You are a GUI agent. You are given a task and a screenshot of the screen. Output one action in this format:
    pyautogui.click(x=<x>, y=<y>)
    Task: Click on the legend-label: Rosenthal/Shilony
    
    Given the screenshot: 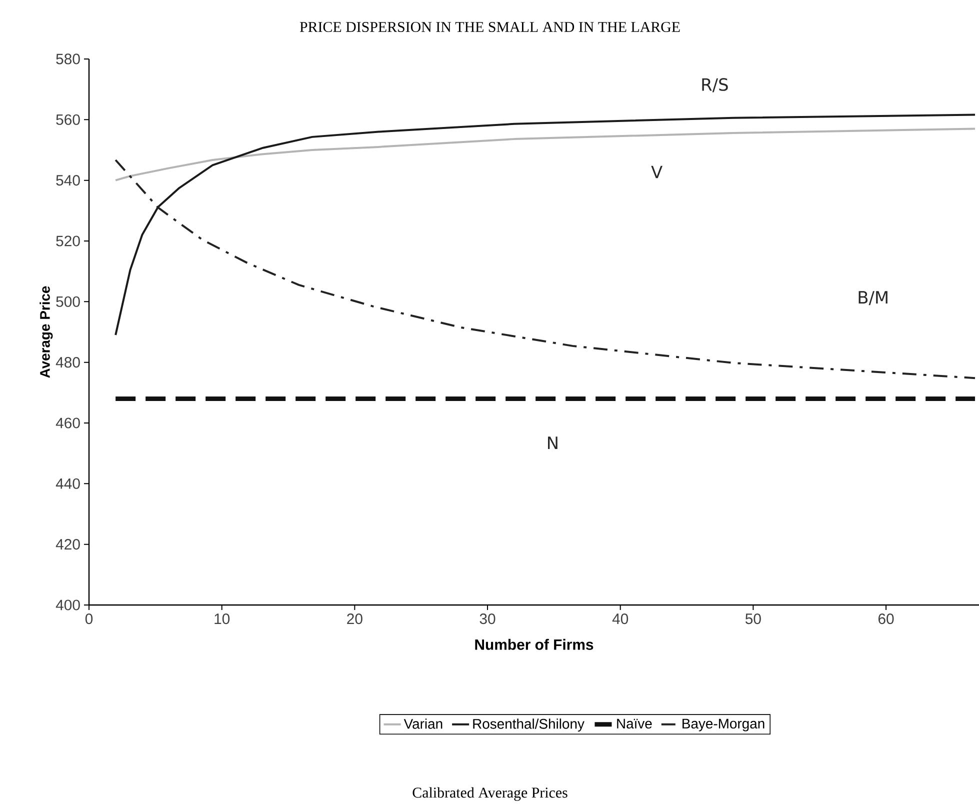 What is the action you would take?
    pyautogui.click(x=528, y=725)
    